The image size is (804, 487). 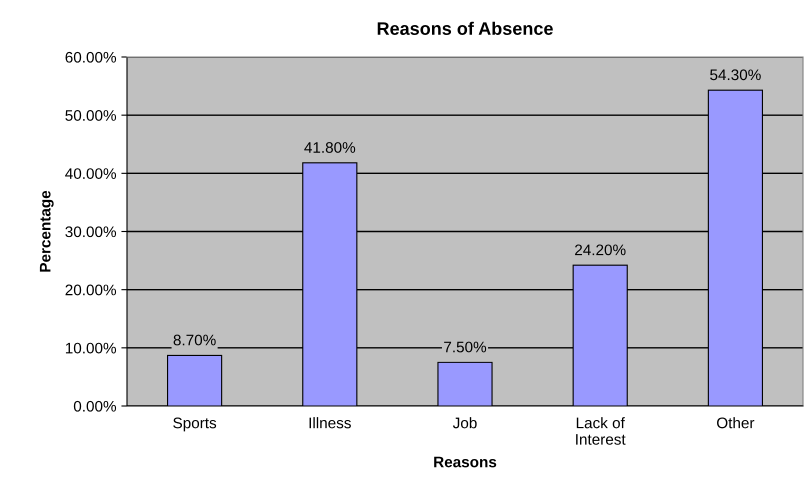 I want to click on y-tick-label: 0.00%, so click(x=95, y=406).